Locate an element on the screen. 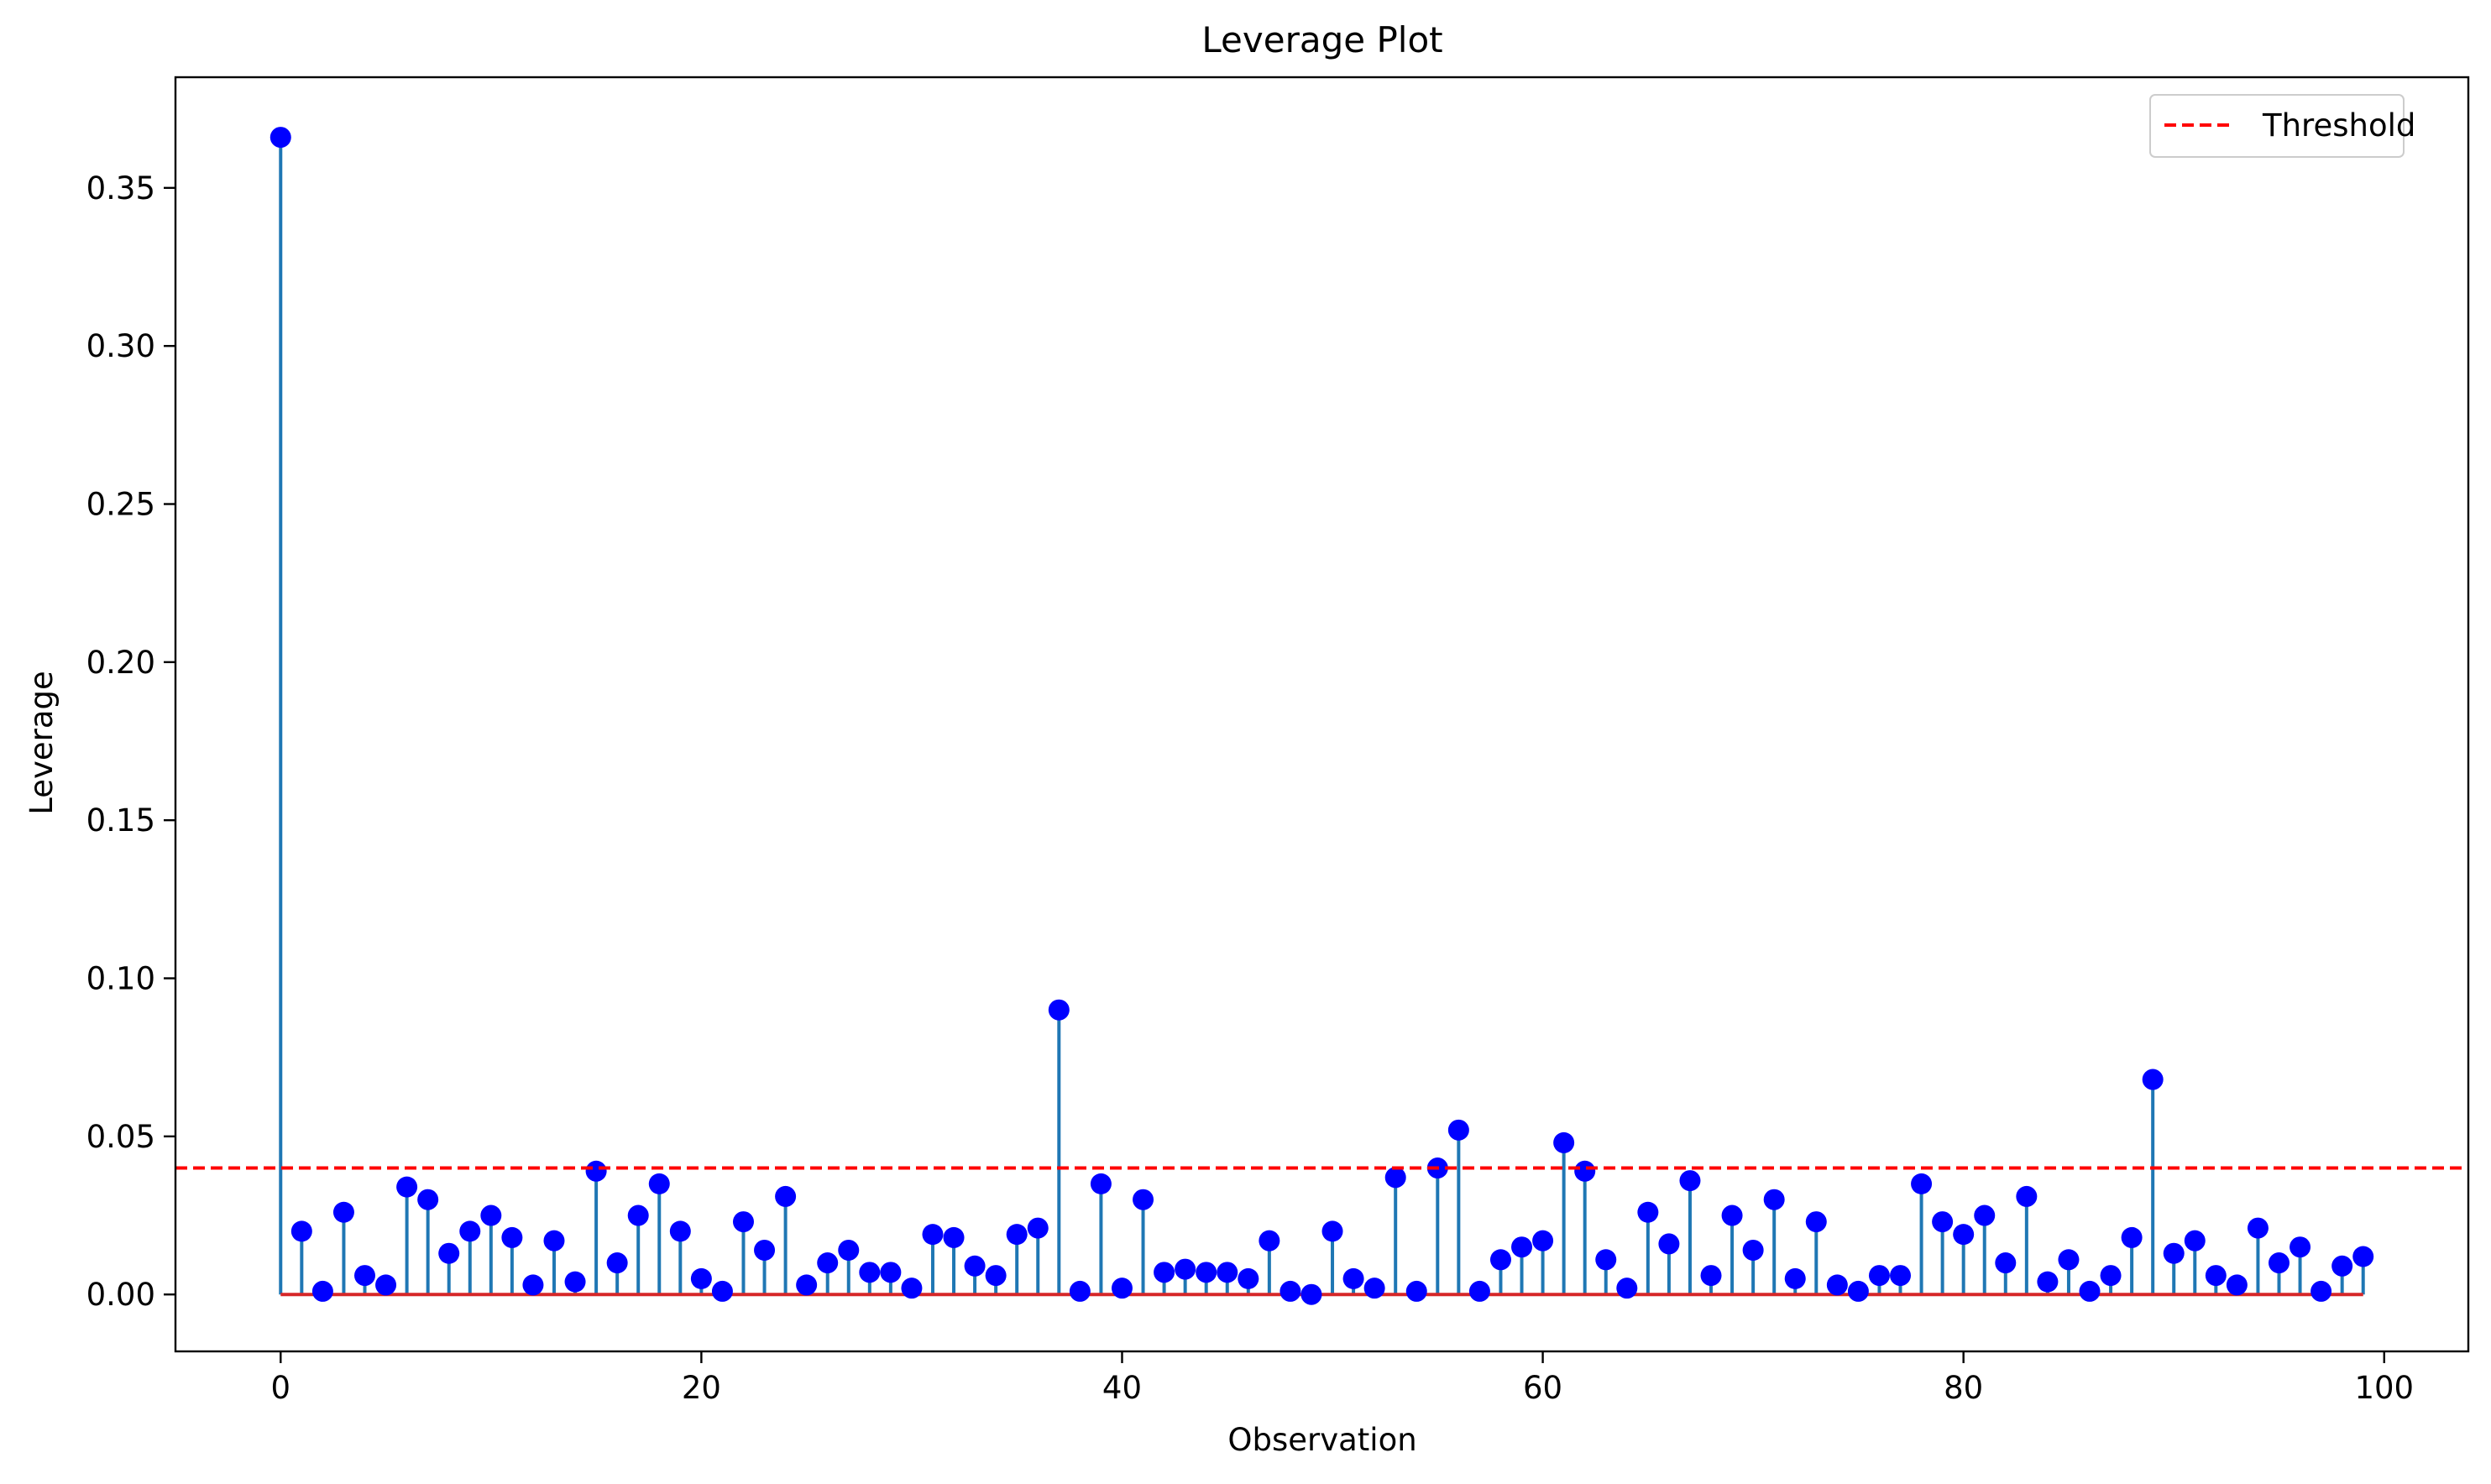 The image size is (2491, 1484). x-tick-label: 100 is located at coordinates (2384, 1388).